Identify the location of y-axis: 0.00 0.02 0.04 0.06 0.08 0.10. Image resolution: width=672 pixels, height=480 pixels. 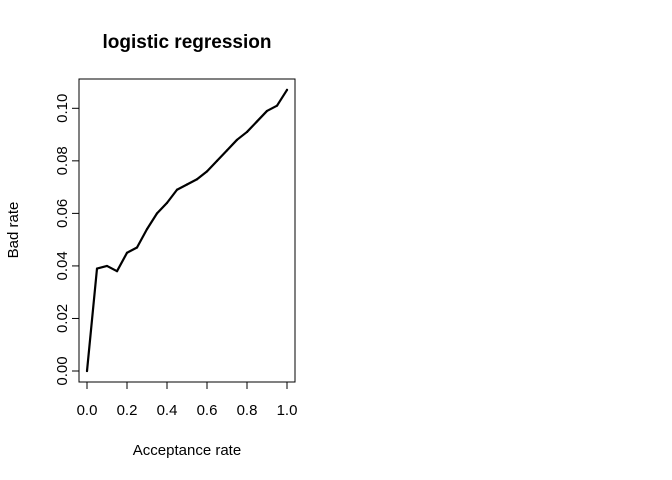
(67, 240).